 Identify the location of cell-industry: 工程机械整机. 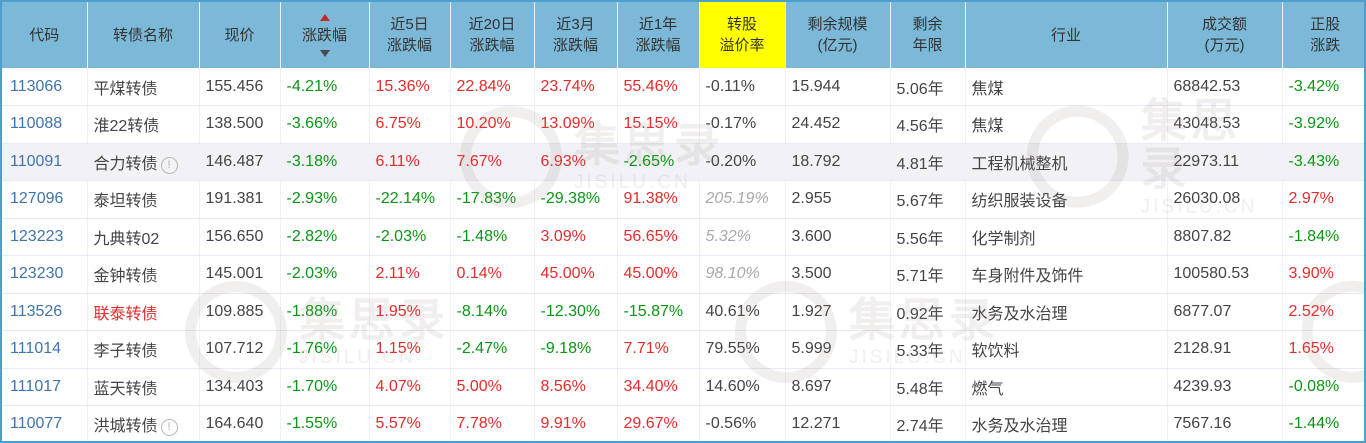
(1066, 162).